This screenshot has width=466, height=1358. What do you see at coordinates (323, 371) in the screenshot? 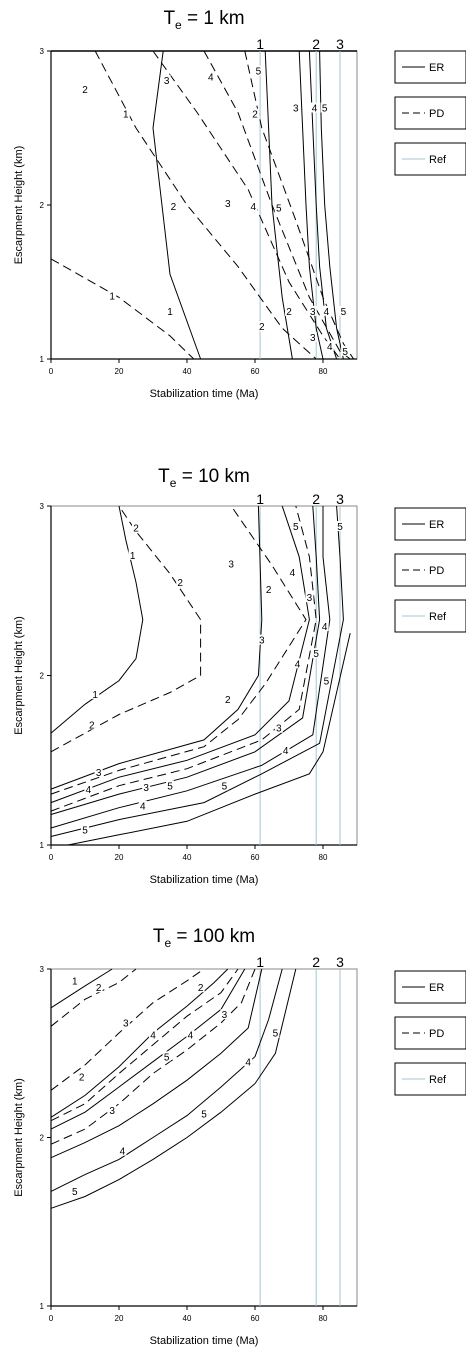
I see `x-tick-label: 80` at bounding box center [323, 371].